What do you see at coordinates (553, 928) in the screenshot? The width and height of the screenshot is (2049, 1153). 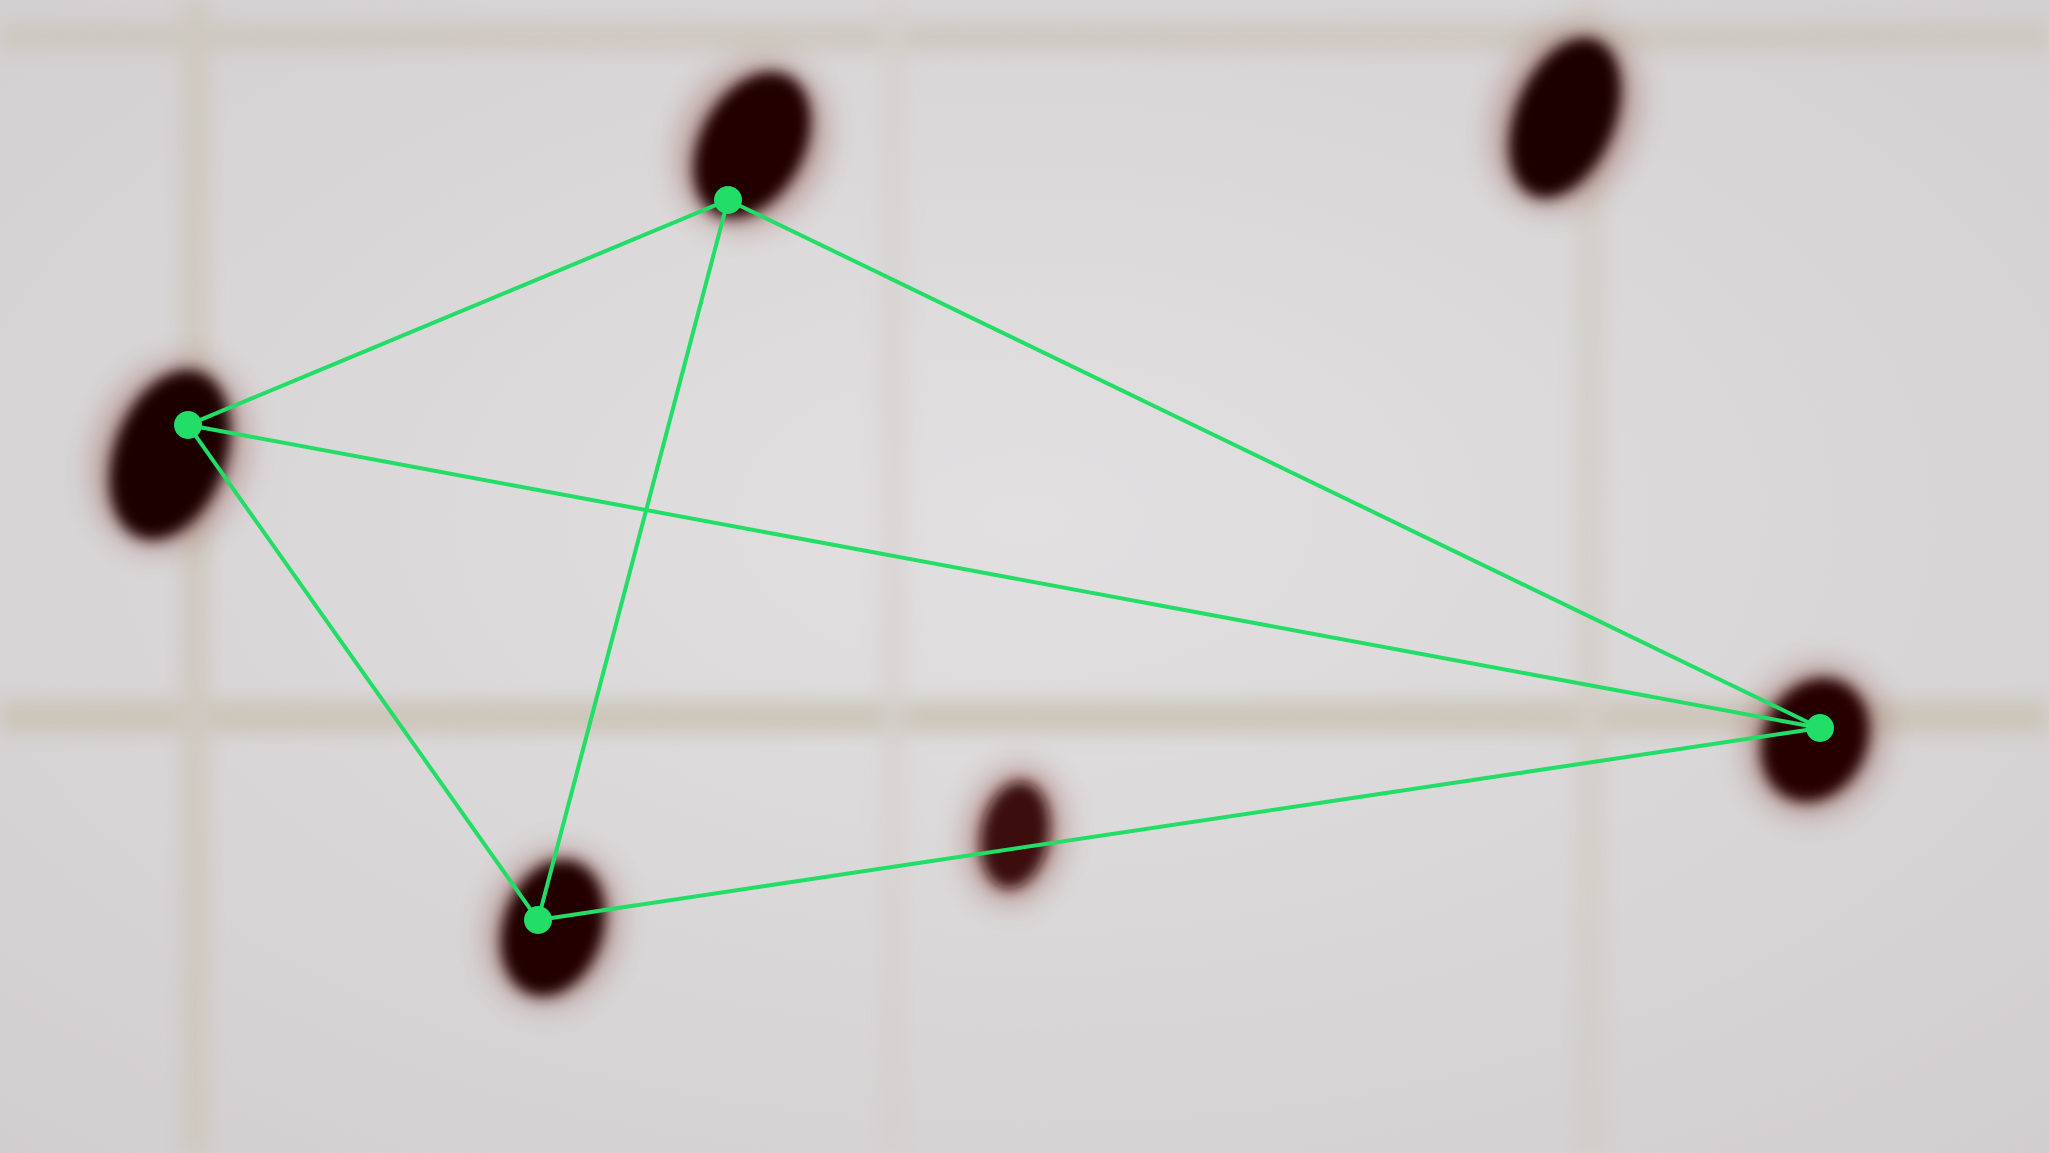 I see `spot-bottom-left` at bounding box center [553, 928].